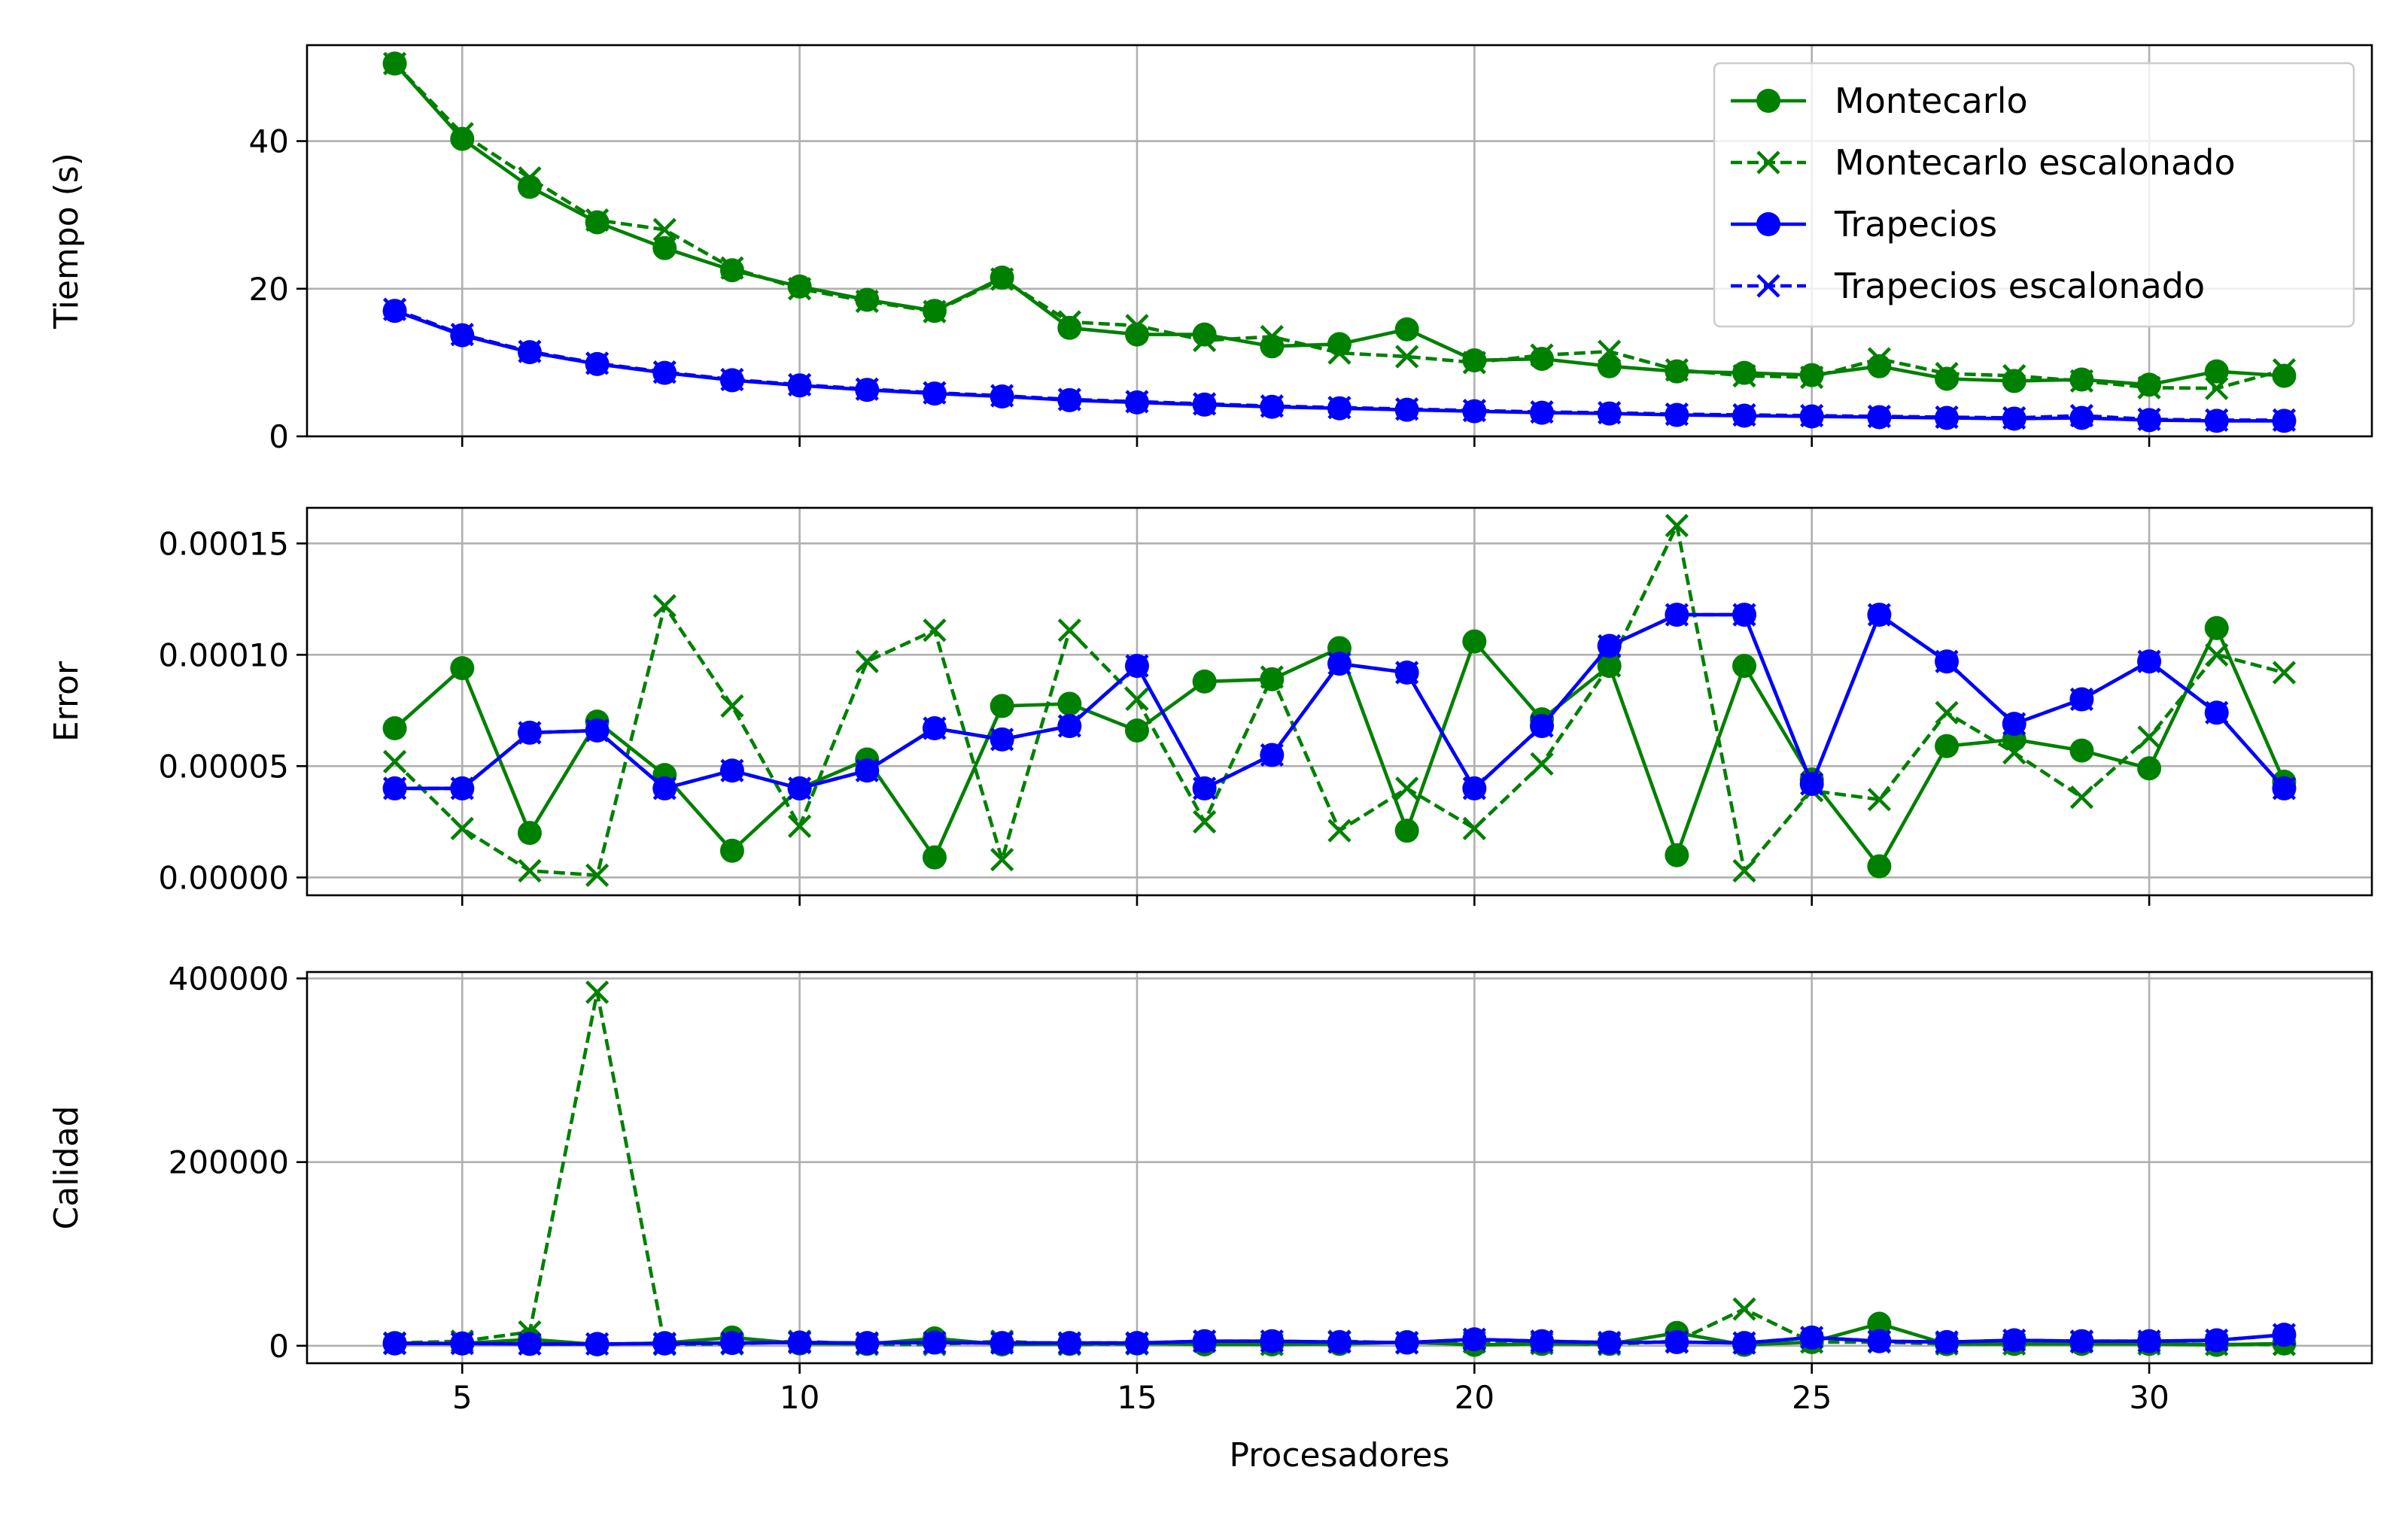 The image size is (2408, 1534). Describe the element at coordinates (1864, 224) in the screenshot. I see `legend-item: Trapecios` at that location.